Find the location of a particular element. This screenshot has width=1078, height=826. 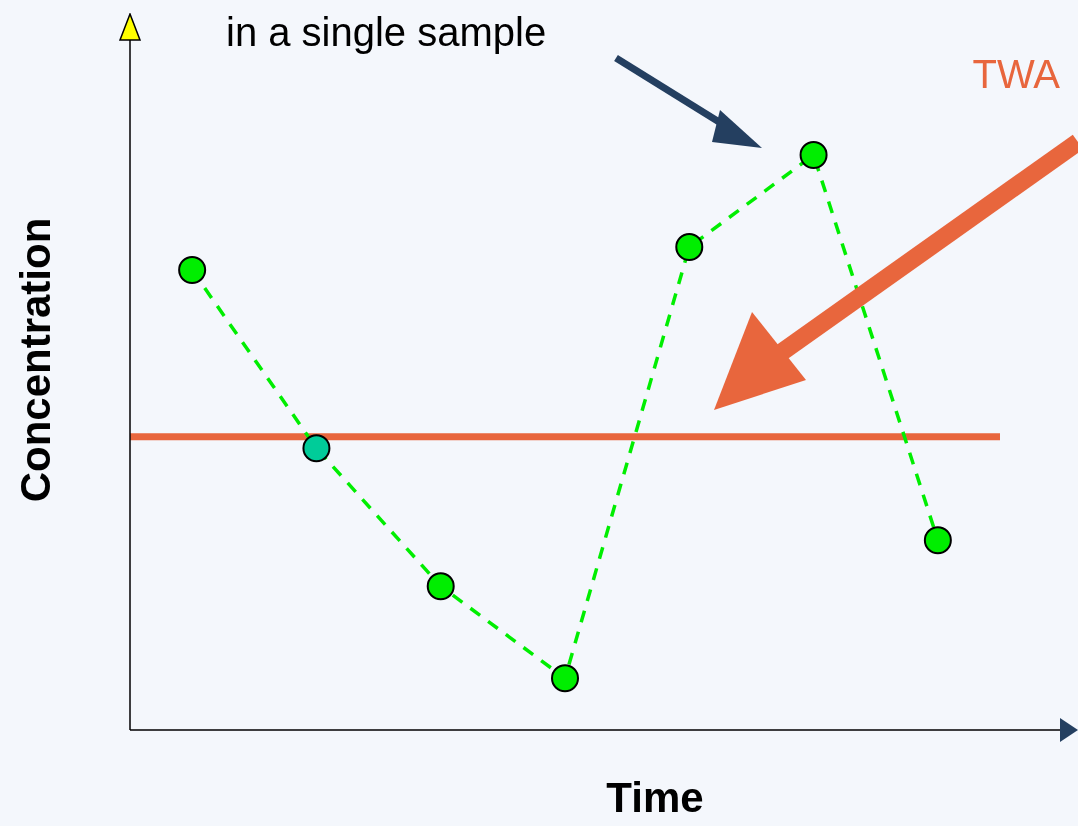

text: in a single sample is located at coordinates (386, 32).